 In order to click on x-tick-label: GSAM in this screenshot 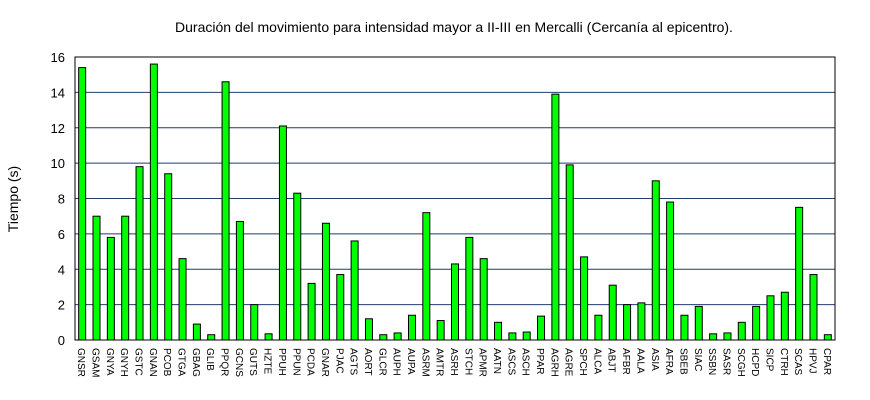, I will do `click(95, 362)`.